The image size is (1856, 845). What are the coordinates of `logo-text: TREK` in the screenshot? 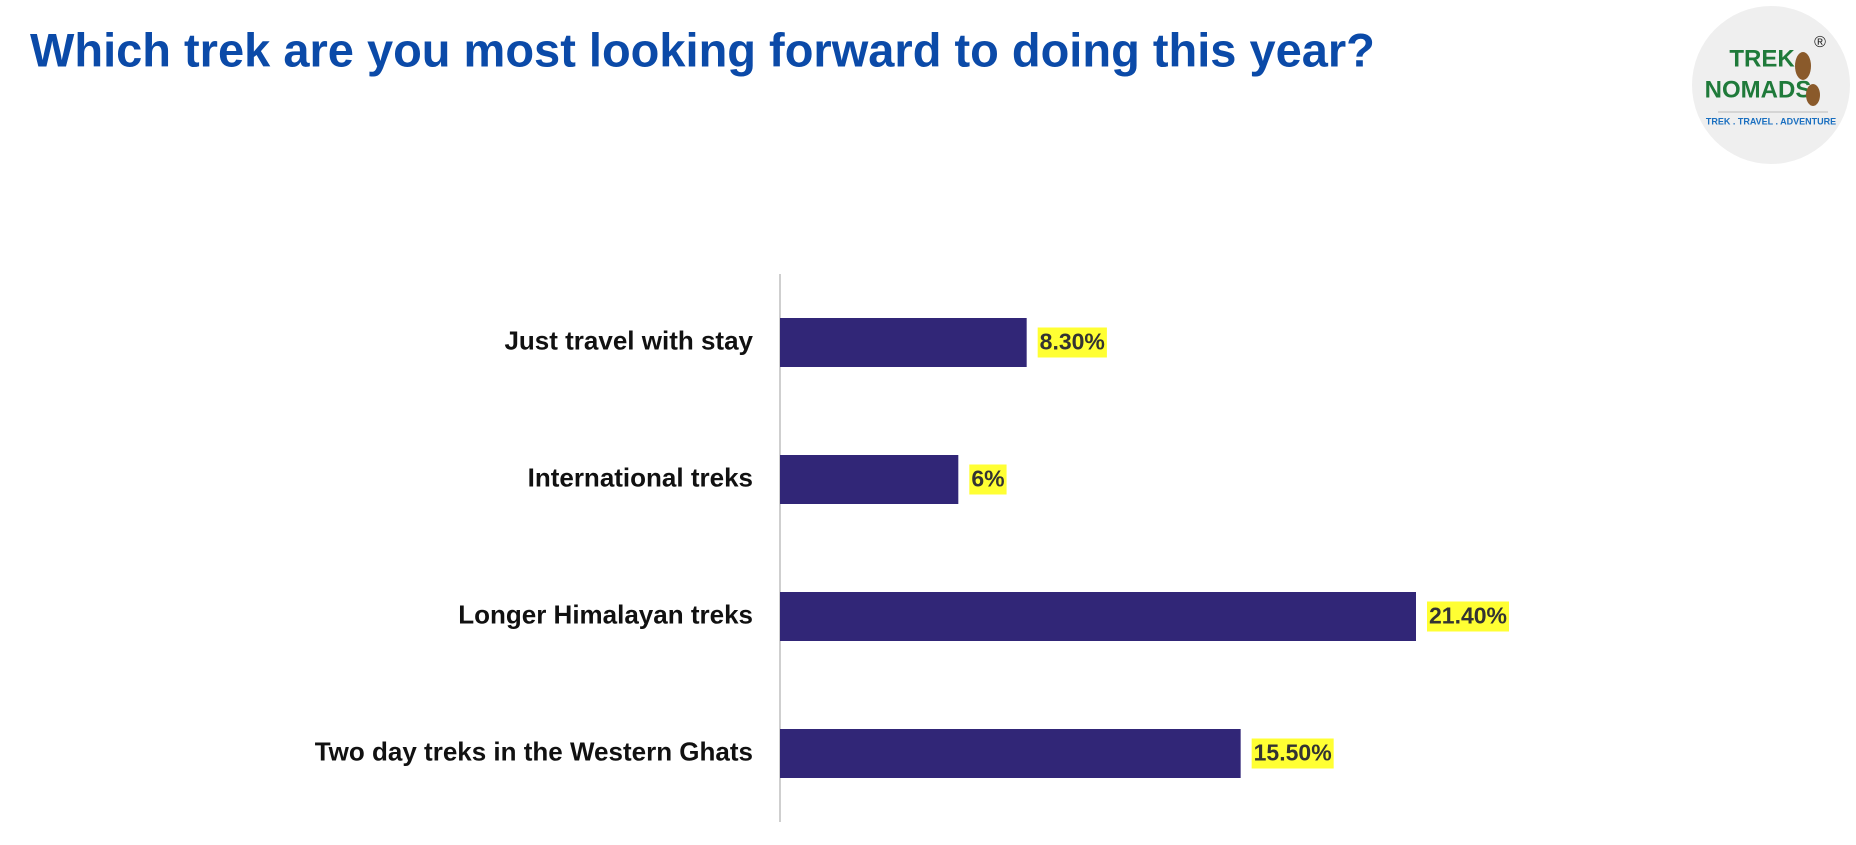 It's located at (1762, 58).